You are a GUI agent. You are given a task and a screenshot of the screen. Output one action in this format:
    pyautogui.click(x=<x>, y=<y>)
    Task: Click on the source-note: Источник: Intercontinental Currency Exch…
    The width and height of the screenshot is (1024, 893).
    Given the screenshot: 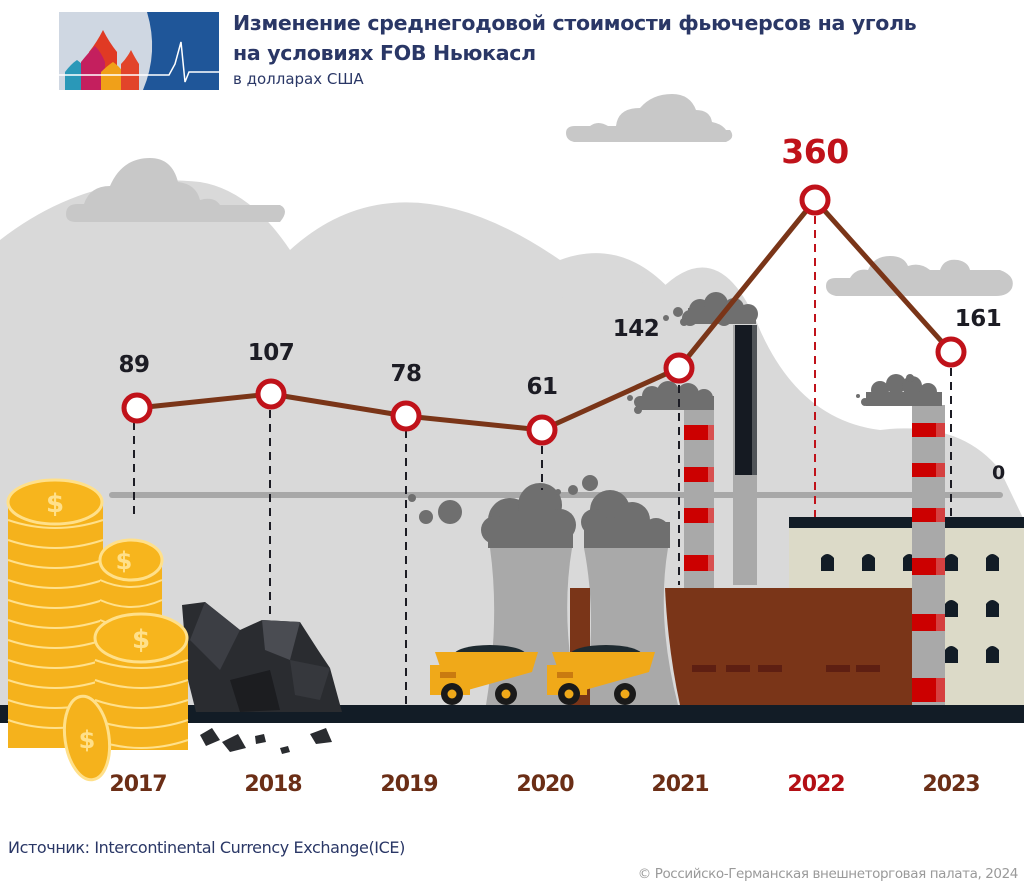 What is the action you would take?
    pyautogui.click(x=206, y=847)
    